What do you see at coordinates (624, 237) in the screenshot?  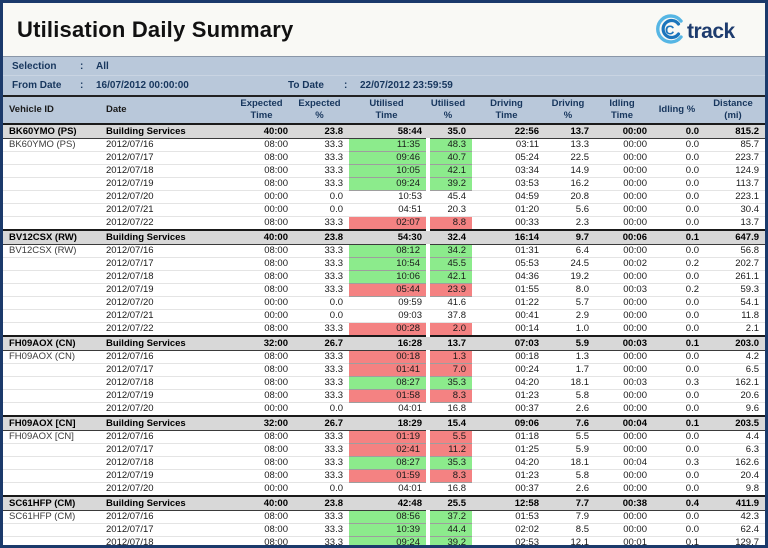 I see `group-summary-value: 00:06` at bounding box center [624, 237].